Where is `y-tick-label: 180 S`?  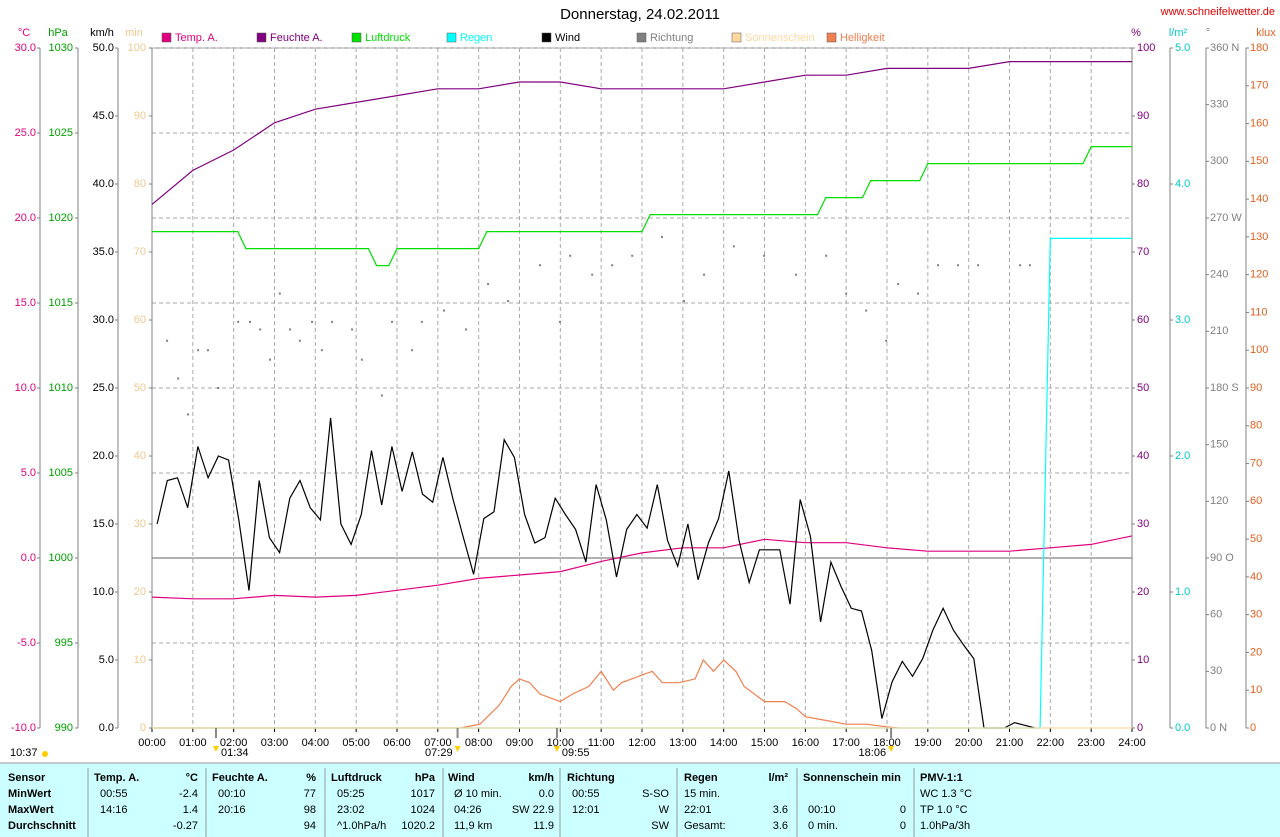
y-tick-label: 180 S is located at coordinates (1224, 388).